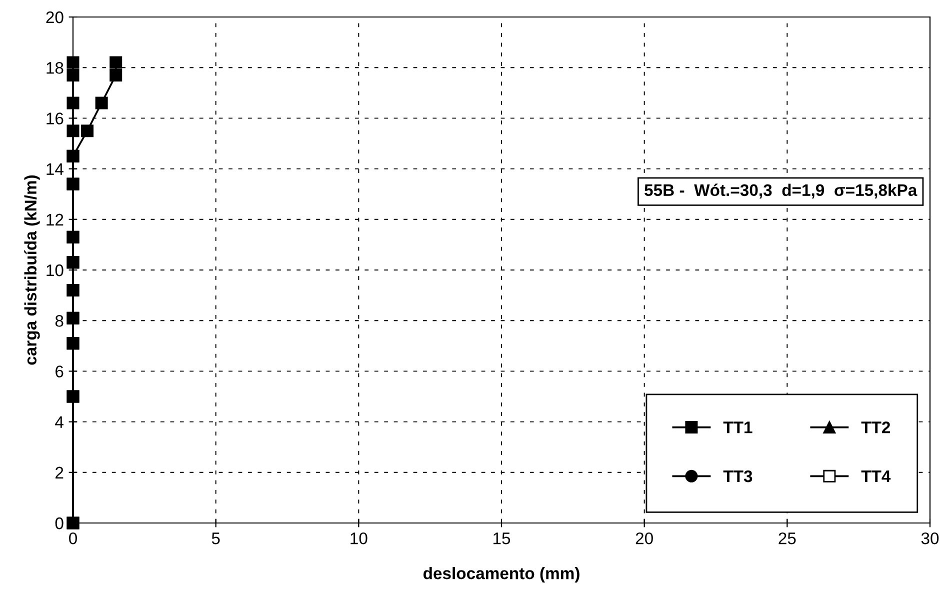 The height and width of the screenshot is (601, 943). I want to click on y-axis-title: carga distribuída (kN/m), so click(32, 270).